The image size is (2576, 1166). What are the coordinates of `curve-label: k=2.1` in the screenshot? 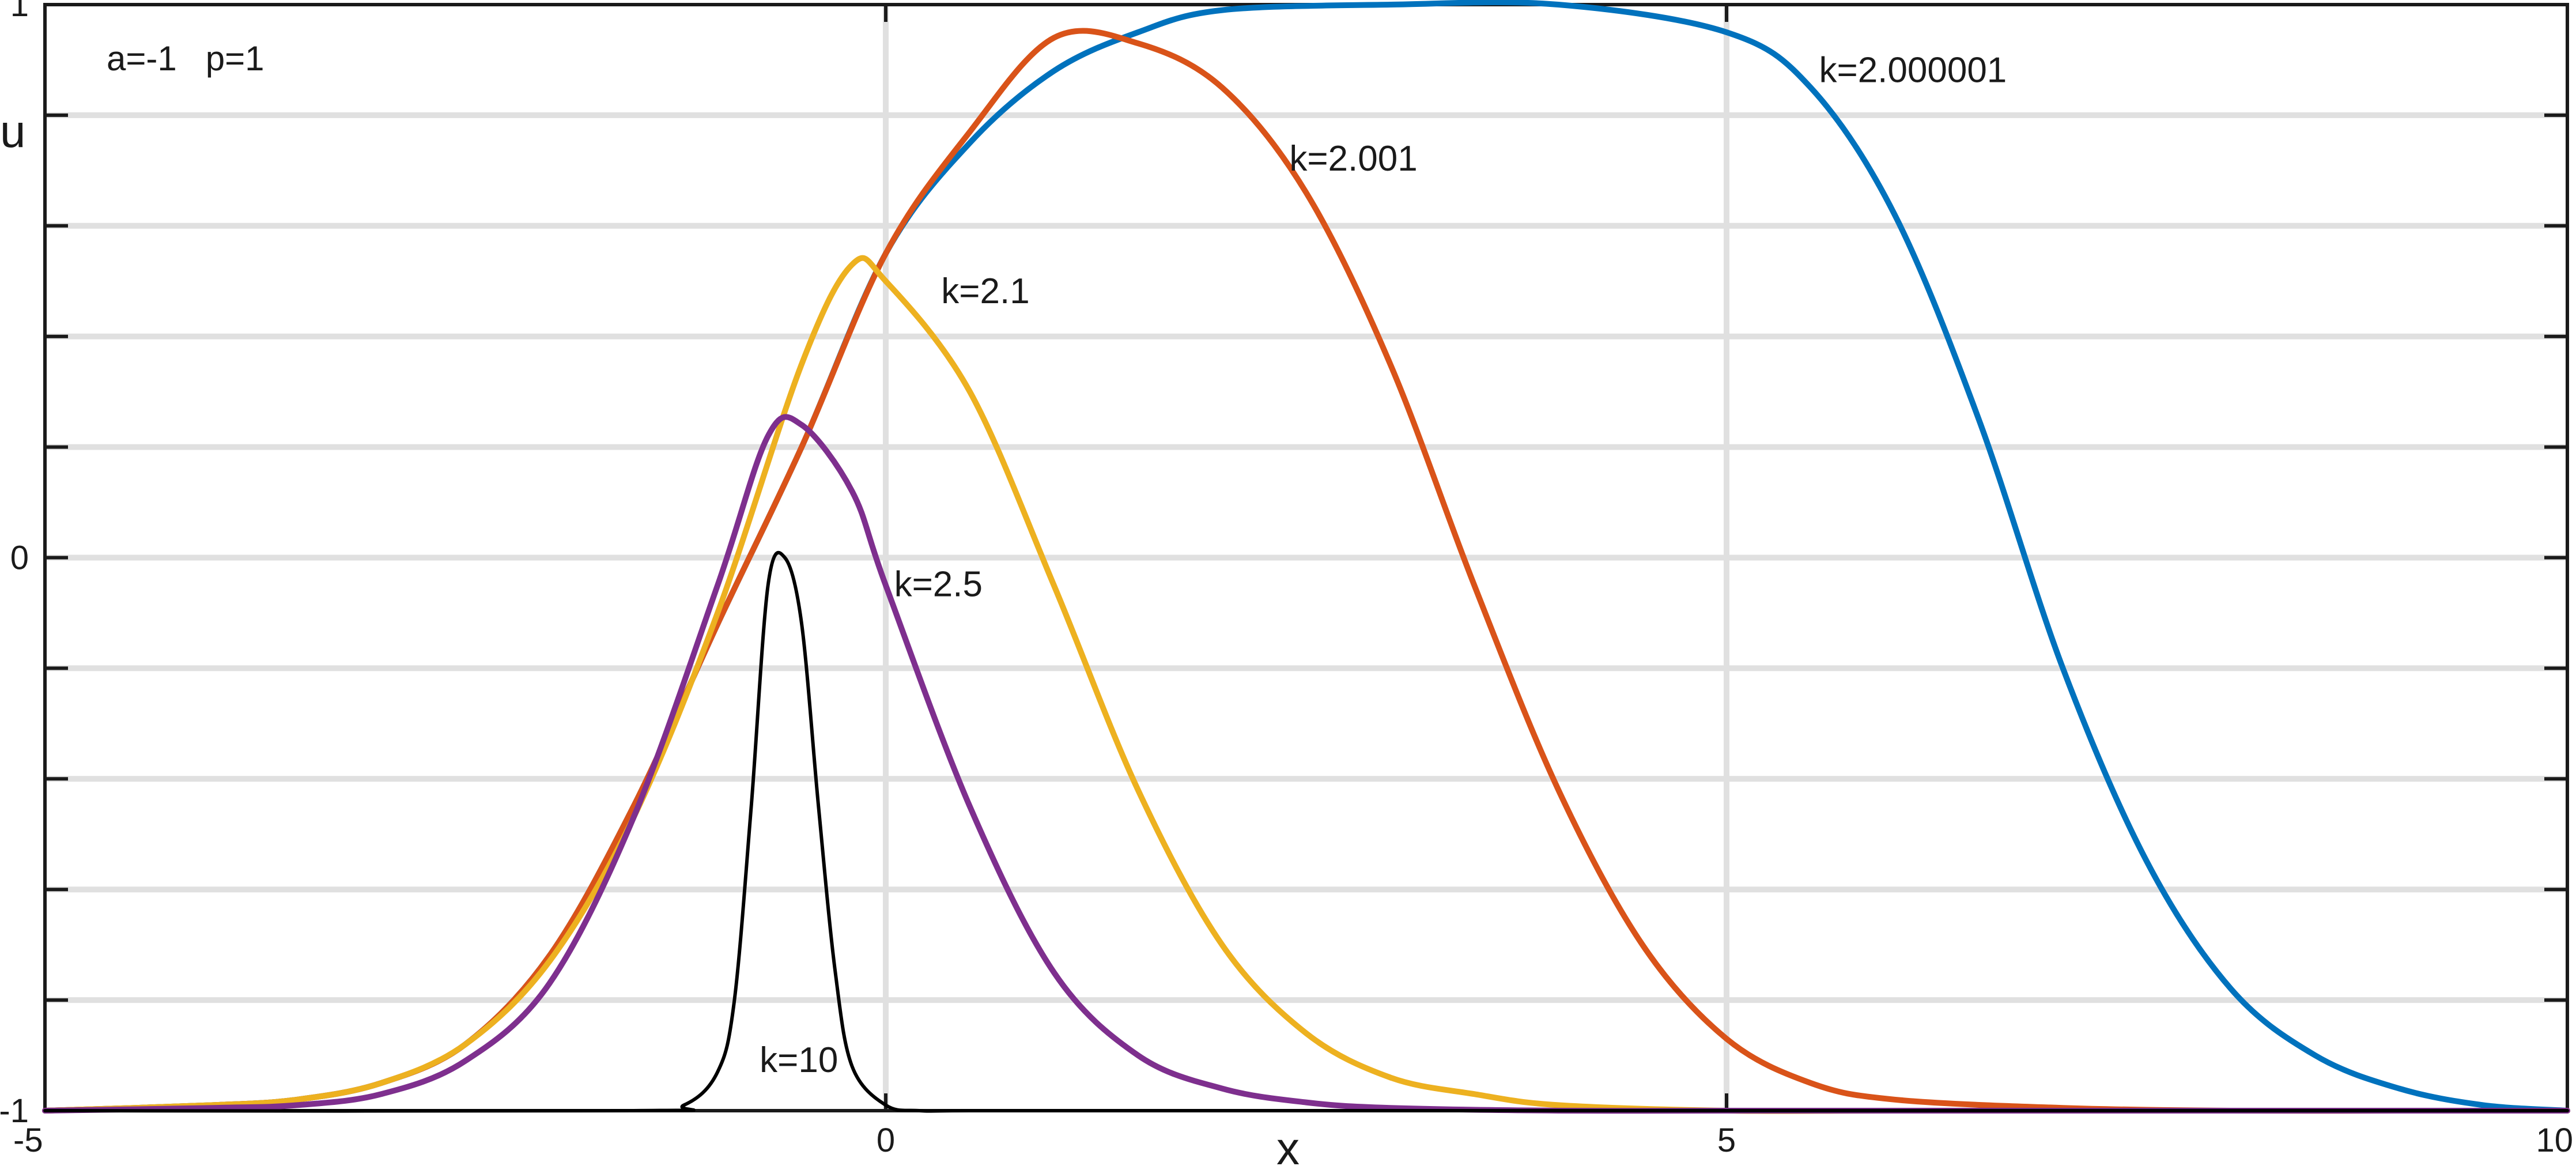 It's located at (985, 291).